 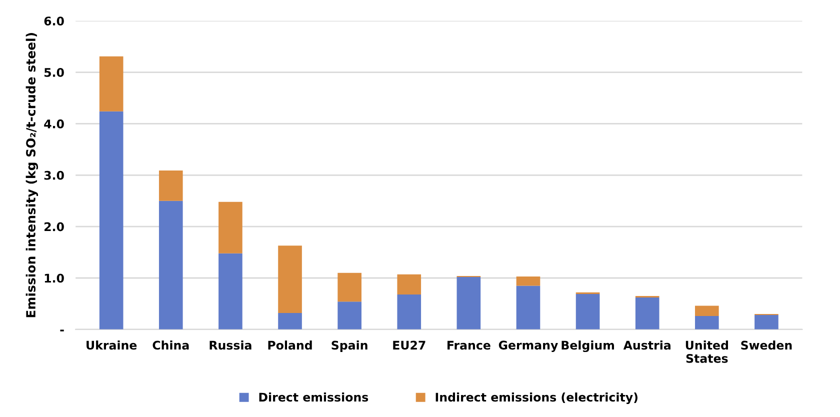 I want to click on y-tick-label: -, so click(x=62, y=331).